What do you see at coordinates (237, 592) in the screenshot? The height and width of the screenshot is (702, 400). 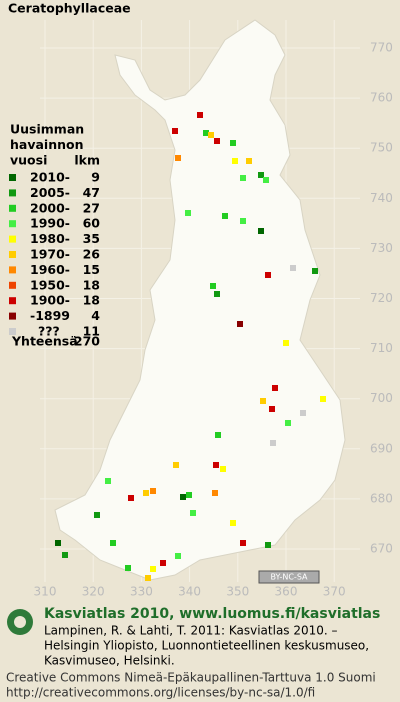 I see `x-grid-label: 350` at bounding box center [237, 592].